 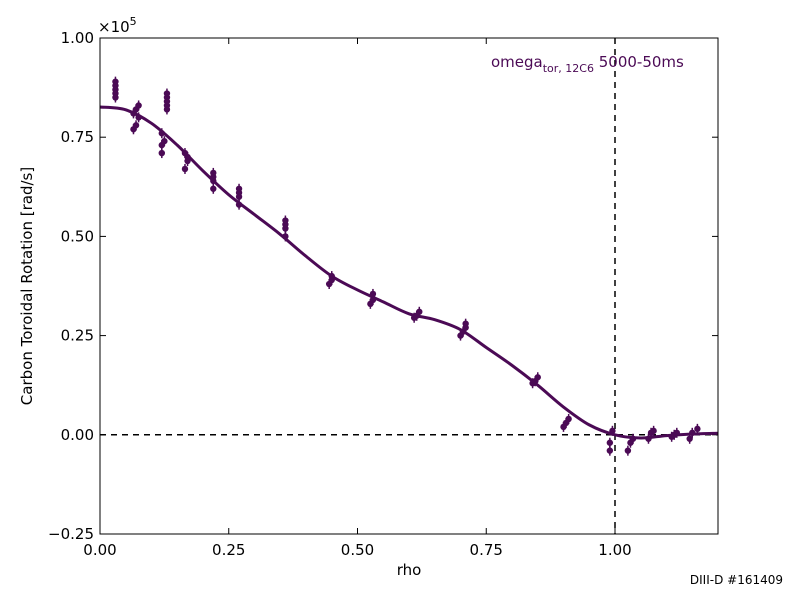 I want to click on series-annotation: omegator, 12C6 5000-50ms, so click(x=587, y=64).